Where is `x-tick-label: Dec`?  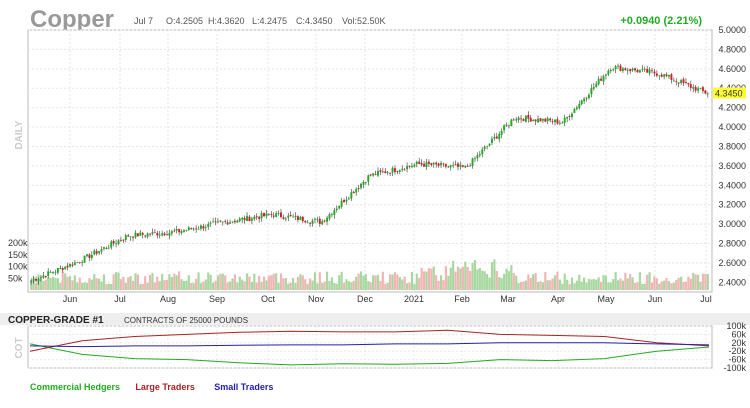 x-tick-label: Dec is located at coordinates (365, 299).